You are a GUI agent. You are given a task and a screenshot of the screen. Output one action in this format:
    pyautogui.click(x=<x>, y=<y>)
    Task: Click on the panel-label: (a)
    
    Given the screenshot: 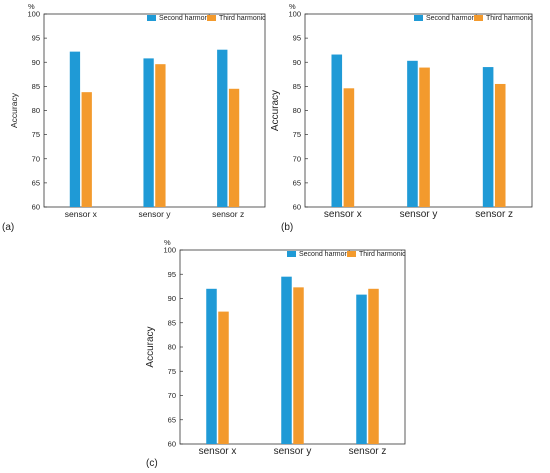 What is the action you would take?
    pyautogui.click(x=8, y=227)
    